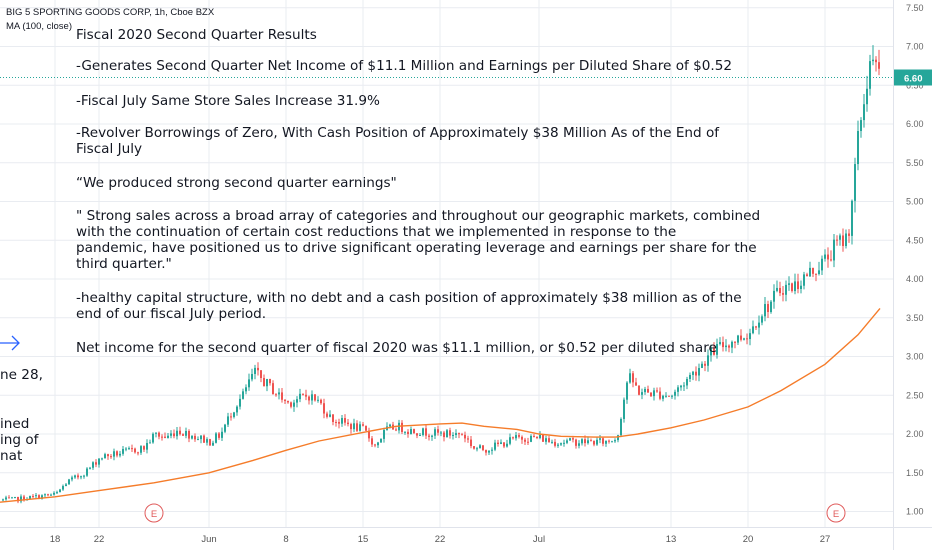 The image size is (932, 550). I want to click on x-tick-label: 18, so click(55, 539).